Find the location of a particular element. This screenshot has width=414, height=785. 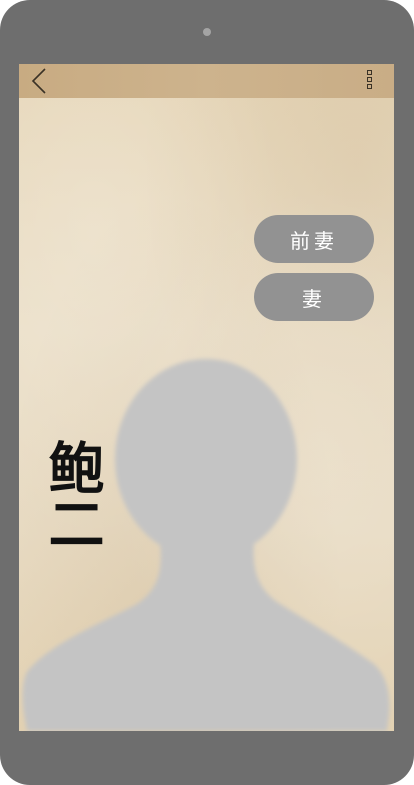

back-button is located at coordinates (41, 81).